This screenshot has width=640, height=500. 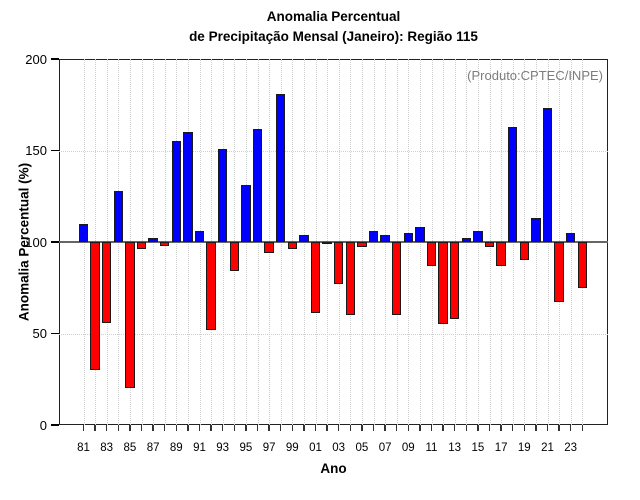 What do you see at coordinates (292, 448) in the screenshot?
I see `x-tick-label: 99` at bounding box center [292, 448].